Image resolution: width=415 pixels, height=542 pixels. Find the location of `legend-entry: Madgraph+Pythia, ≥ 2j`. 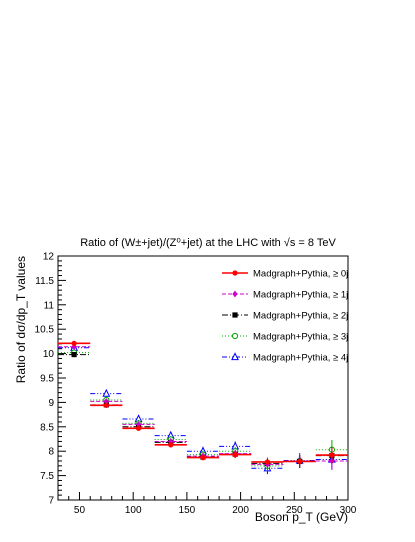

legend-entry: Madgraph+Pythia, ≥ 2j is located at coordinates (285, 316).